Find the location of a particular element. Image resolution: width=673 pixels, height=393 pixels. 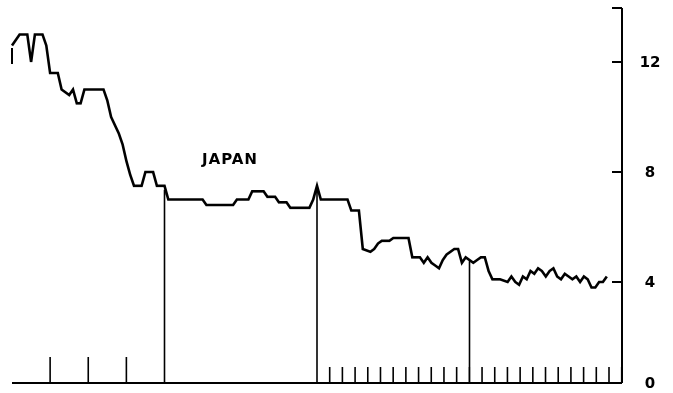

y-tick-label: 12 is located at coordinates (650, 62).